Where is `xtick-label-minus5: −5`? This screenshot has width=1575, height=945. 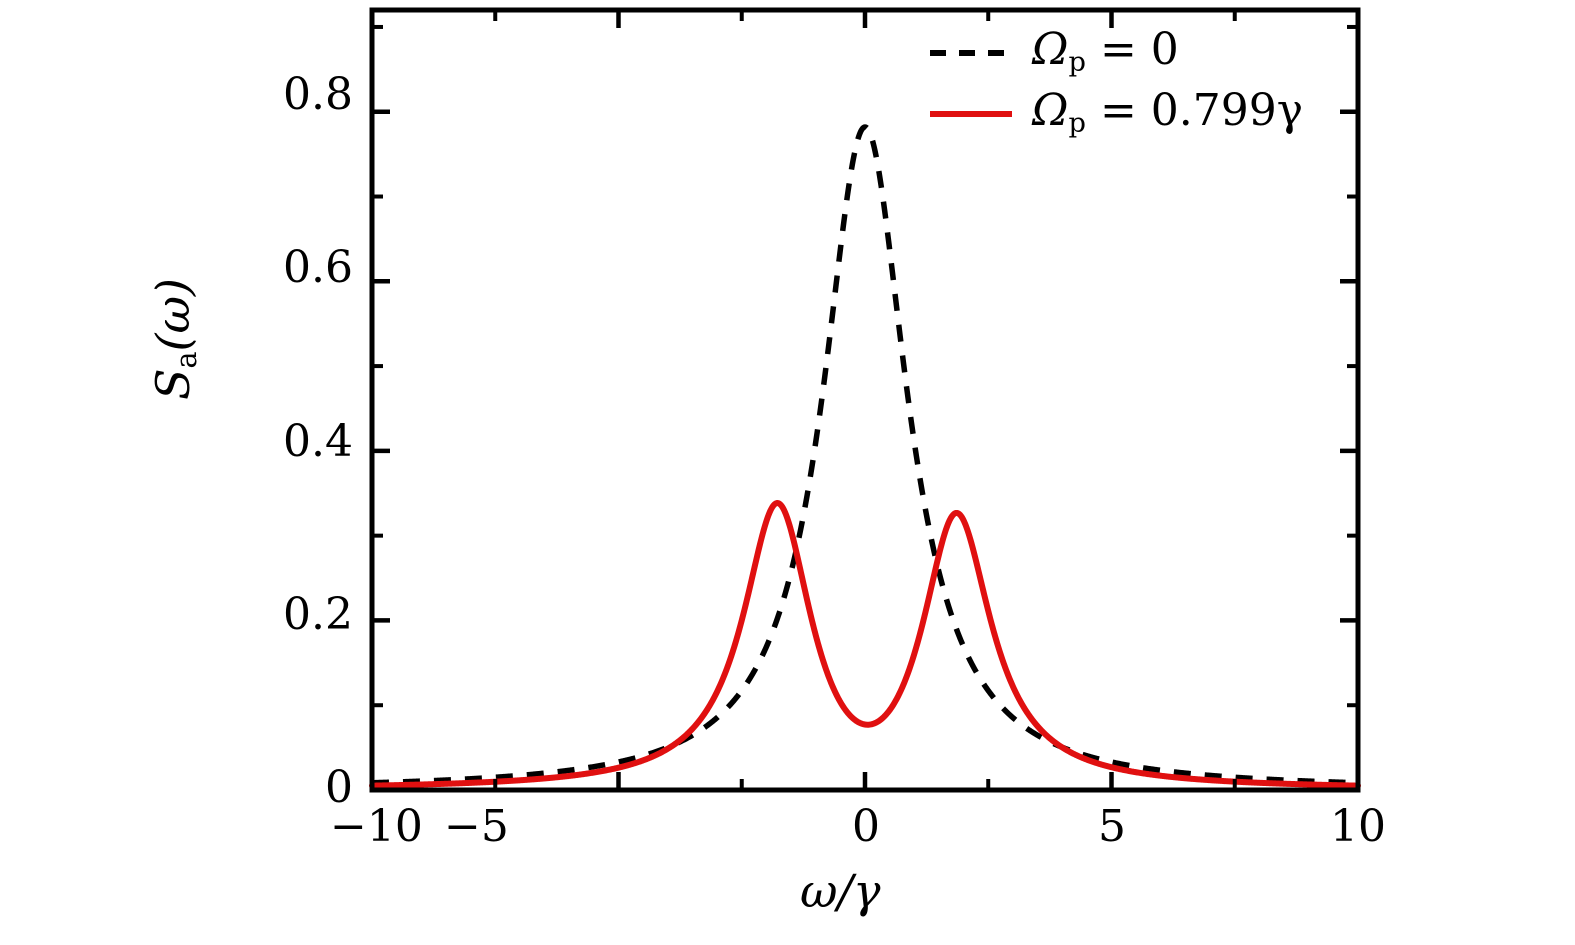 xtick-label-minus5: −5 is located at coordinates (476, 826).